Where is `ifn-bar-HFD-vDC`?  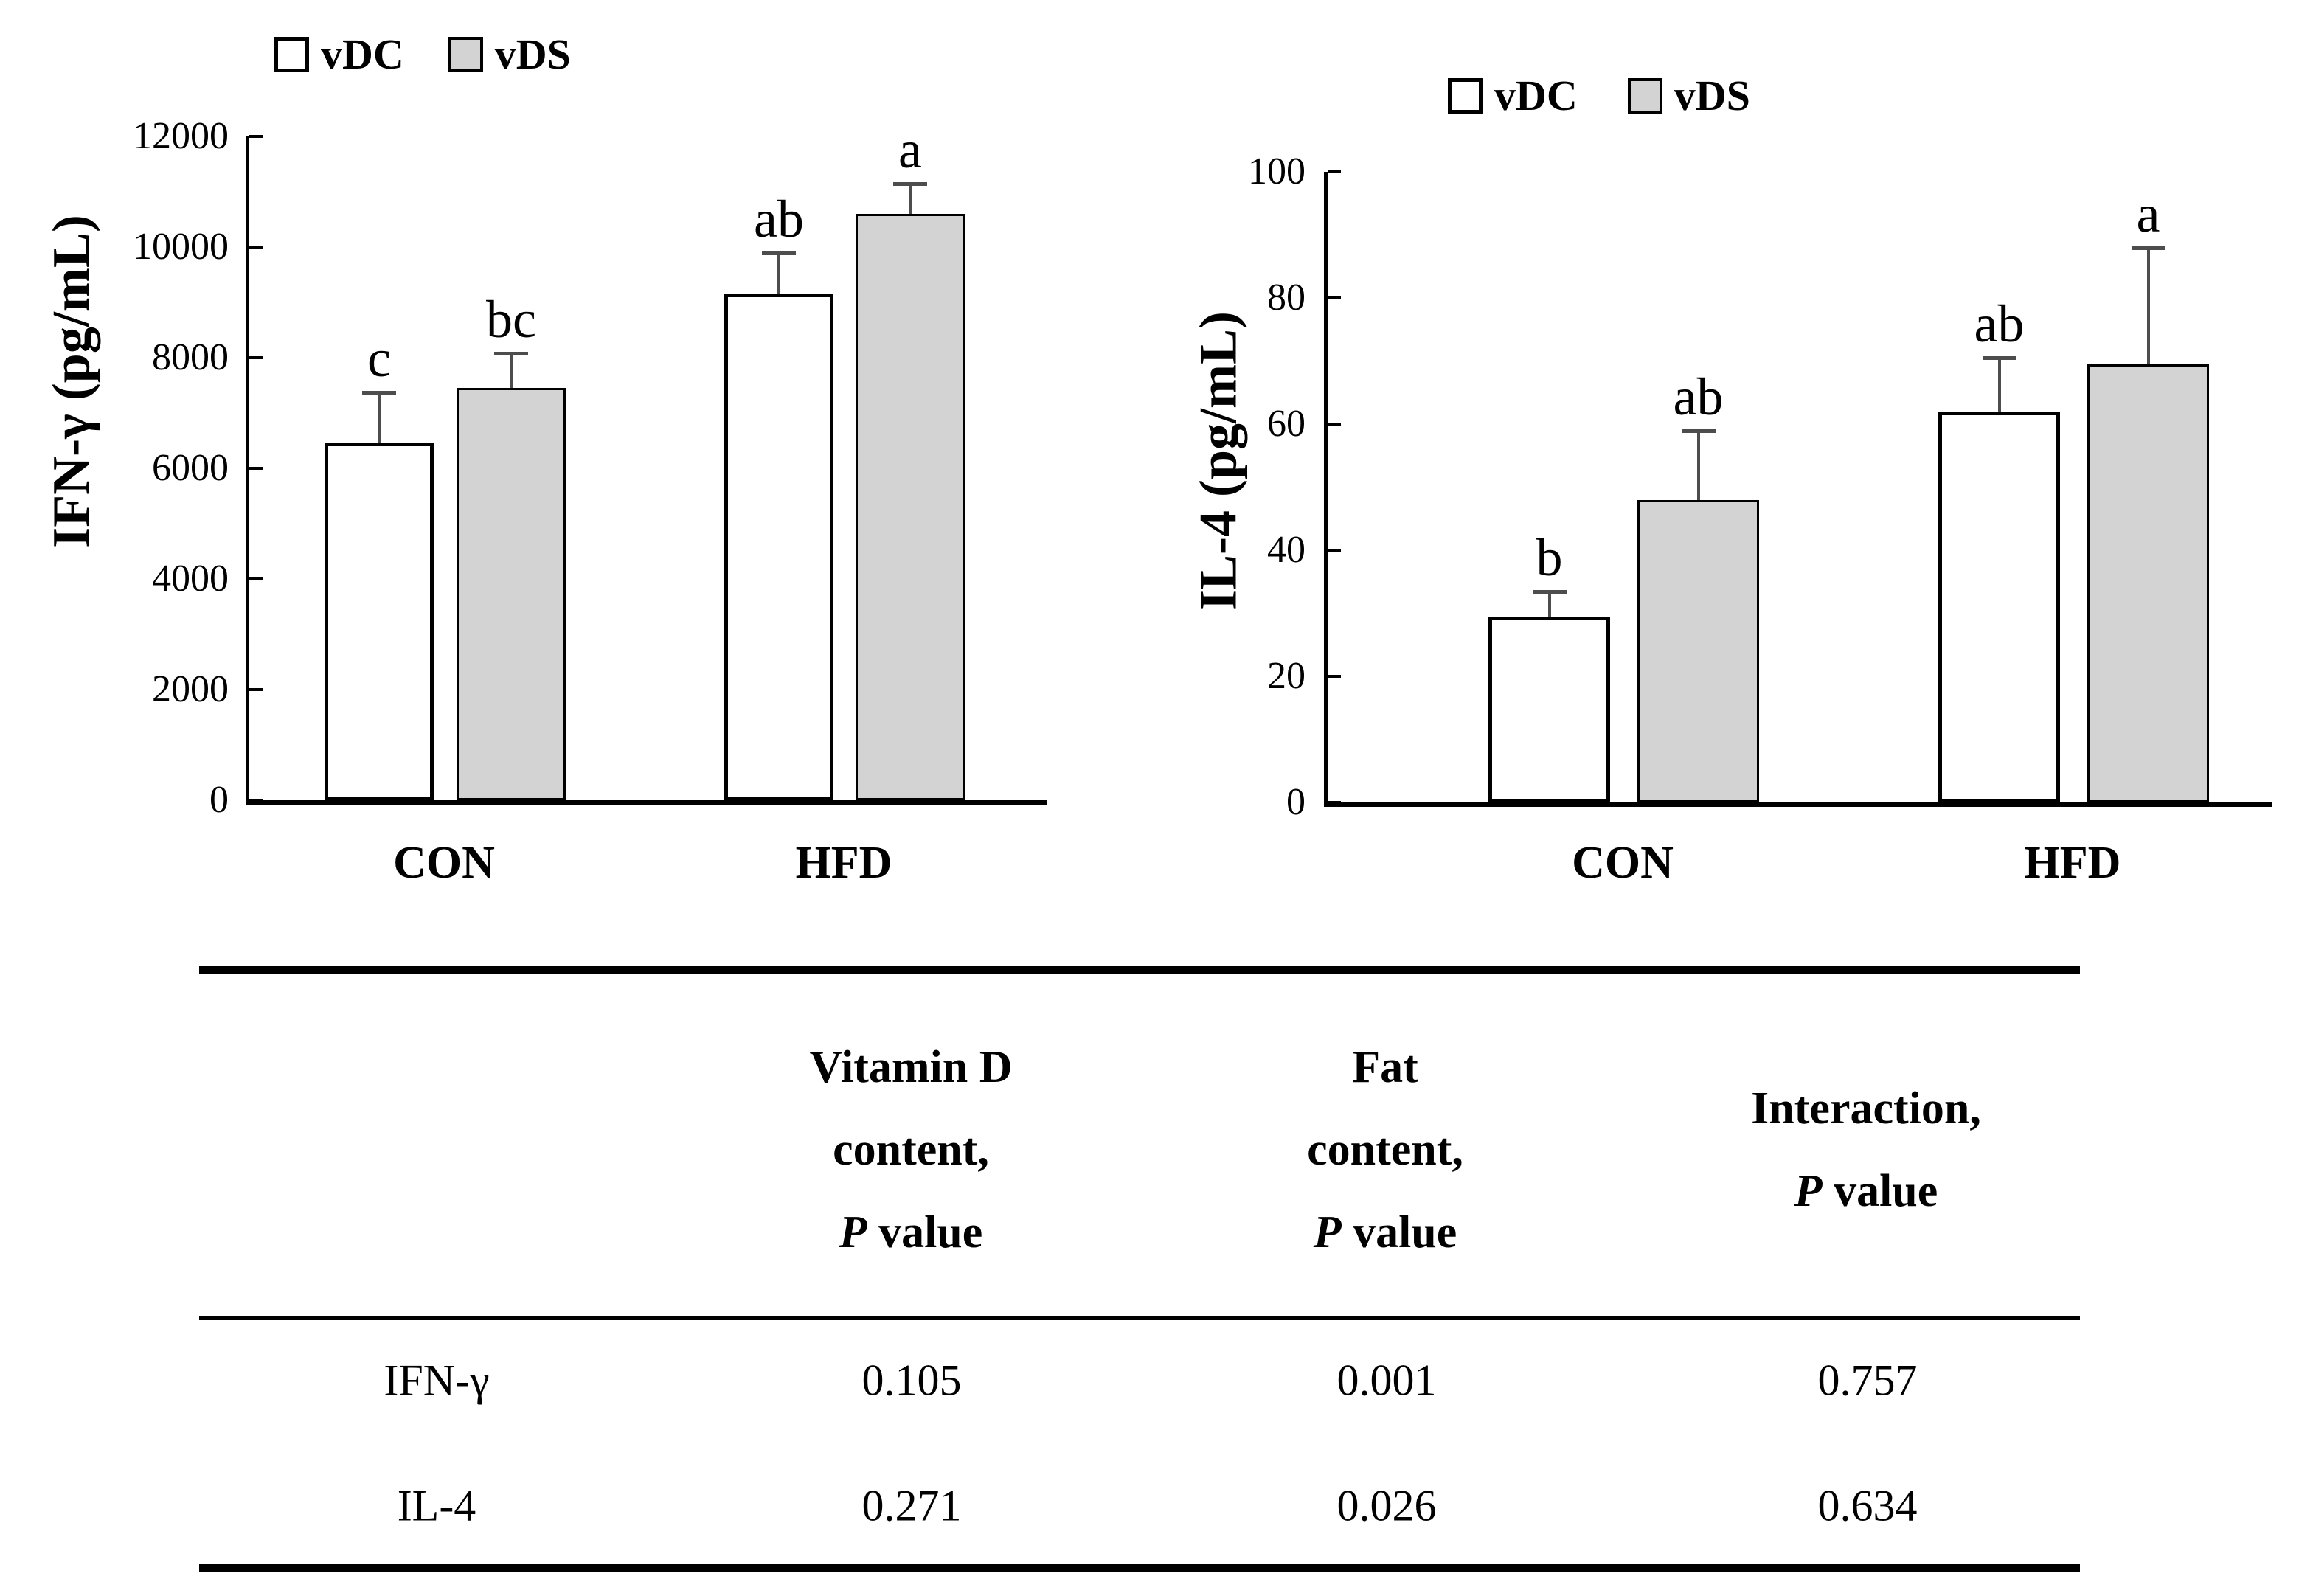
ifn-bar-HFD-vDC is located at coordinates (778, 547).